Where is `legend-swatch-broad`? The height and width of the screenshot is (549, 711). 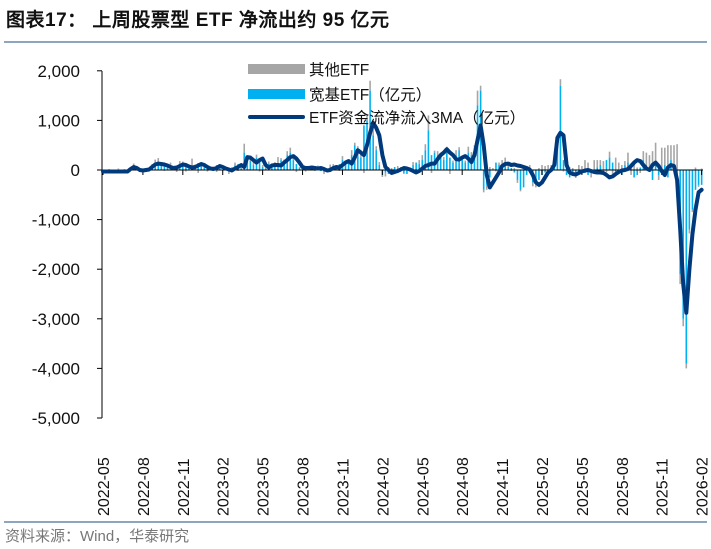
legend-swatch-broad is located at coordinates (276, 94).